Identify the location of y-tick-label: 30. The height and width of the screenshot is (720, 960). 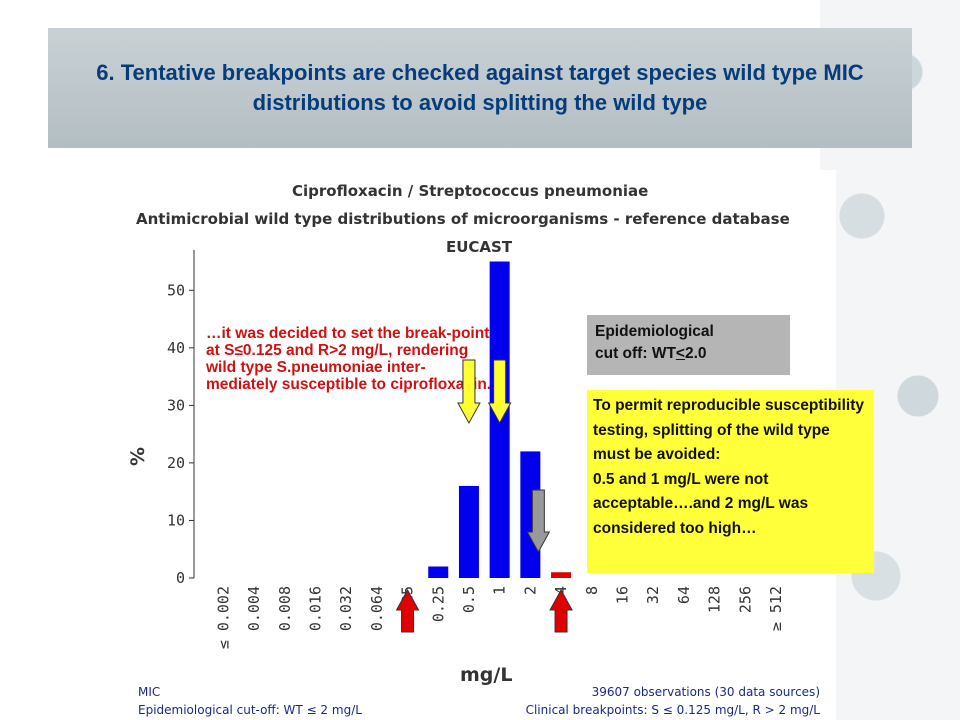
(176, 405).